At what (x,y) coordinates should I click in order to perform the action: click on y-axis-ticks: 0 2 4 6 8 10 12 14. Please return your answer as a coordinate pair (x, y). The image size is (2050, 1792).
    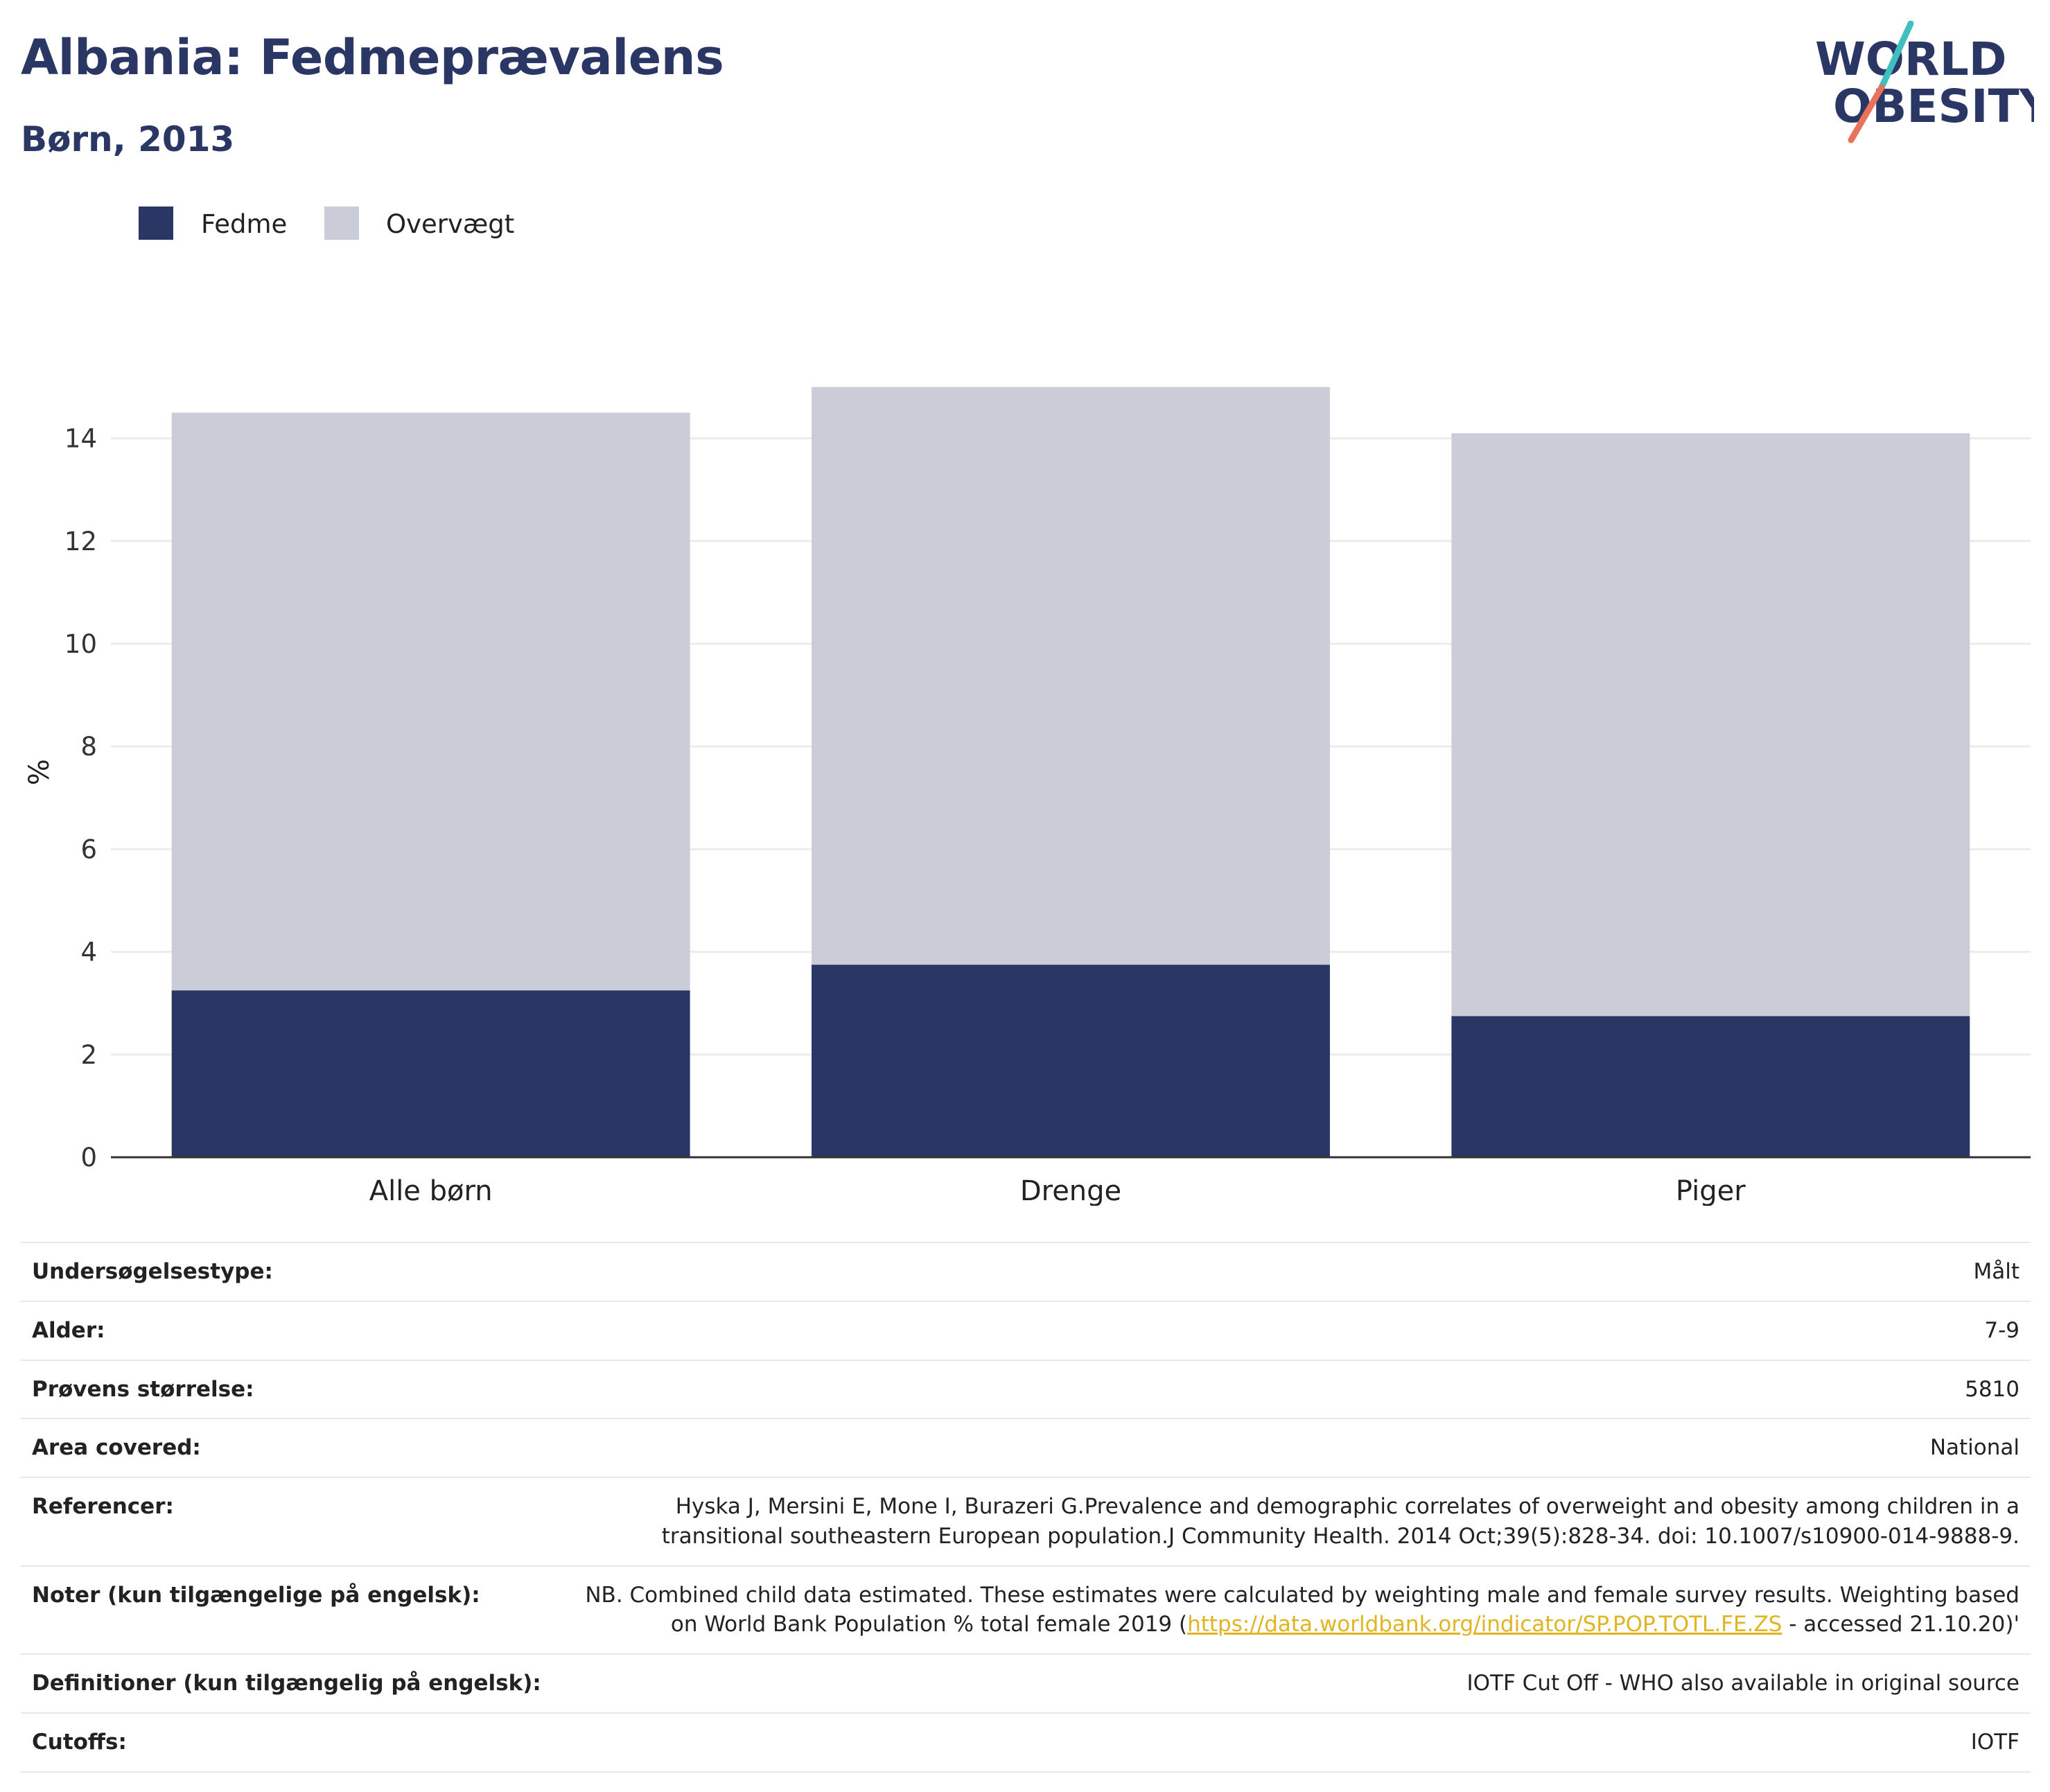
    Looking at the image, I should click on (80, 798).